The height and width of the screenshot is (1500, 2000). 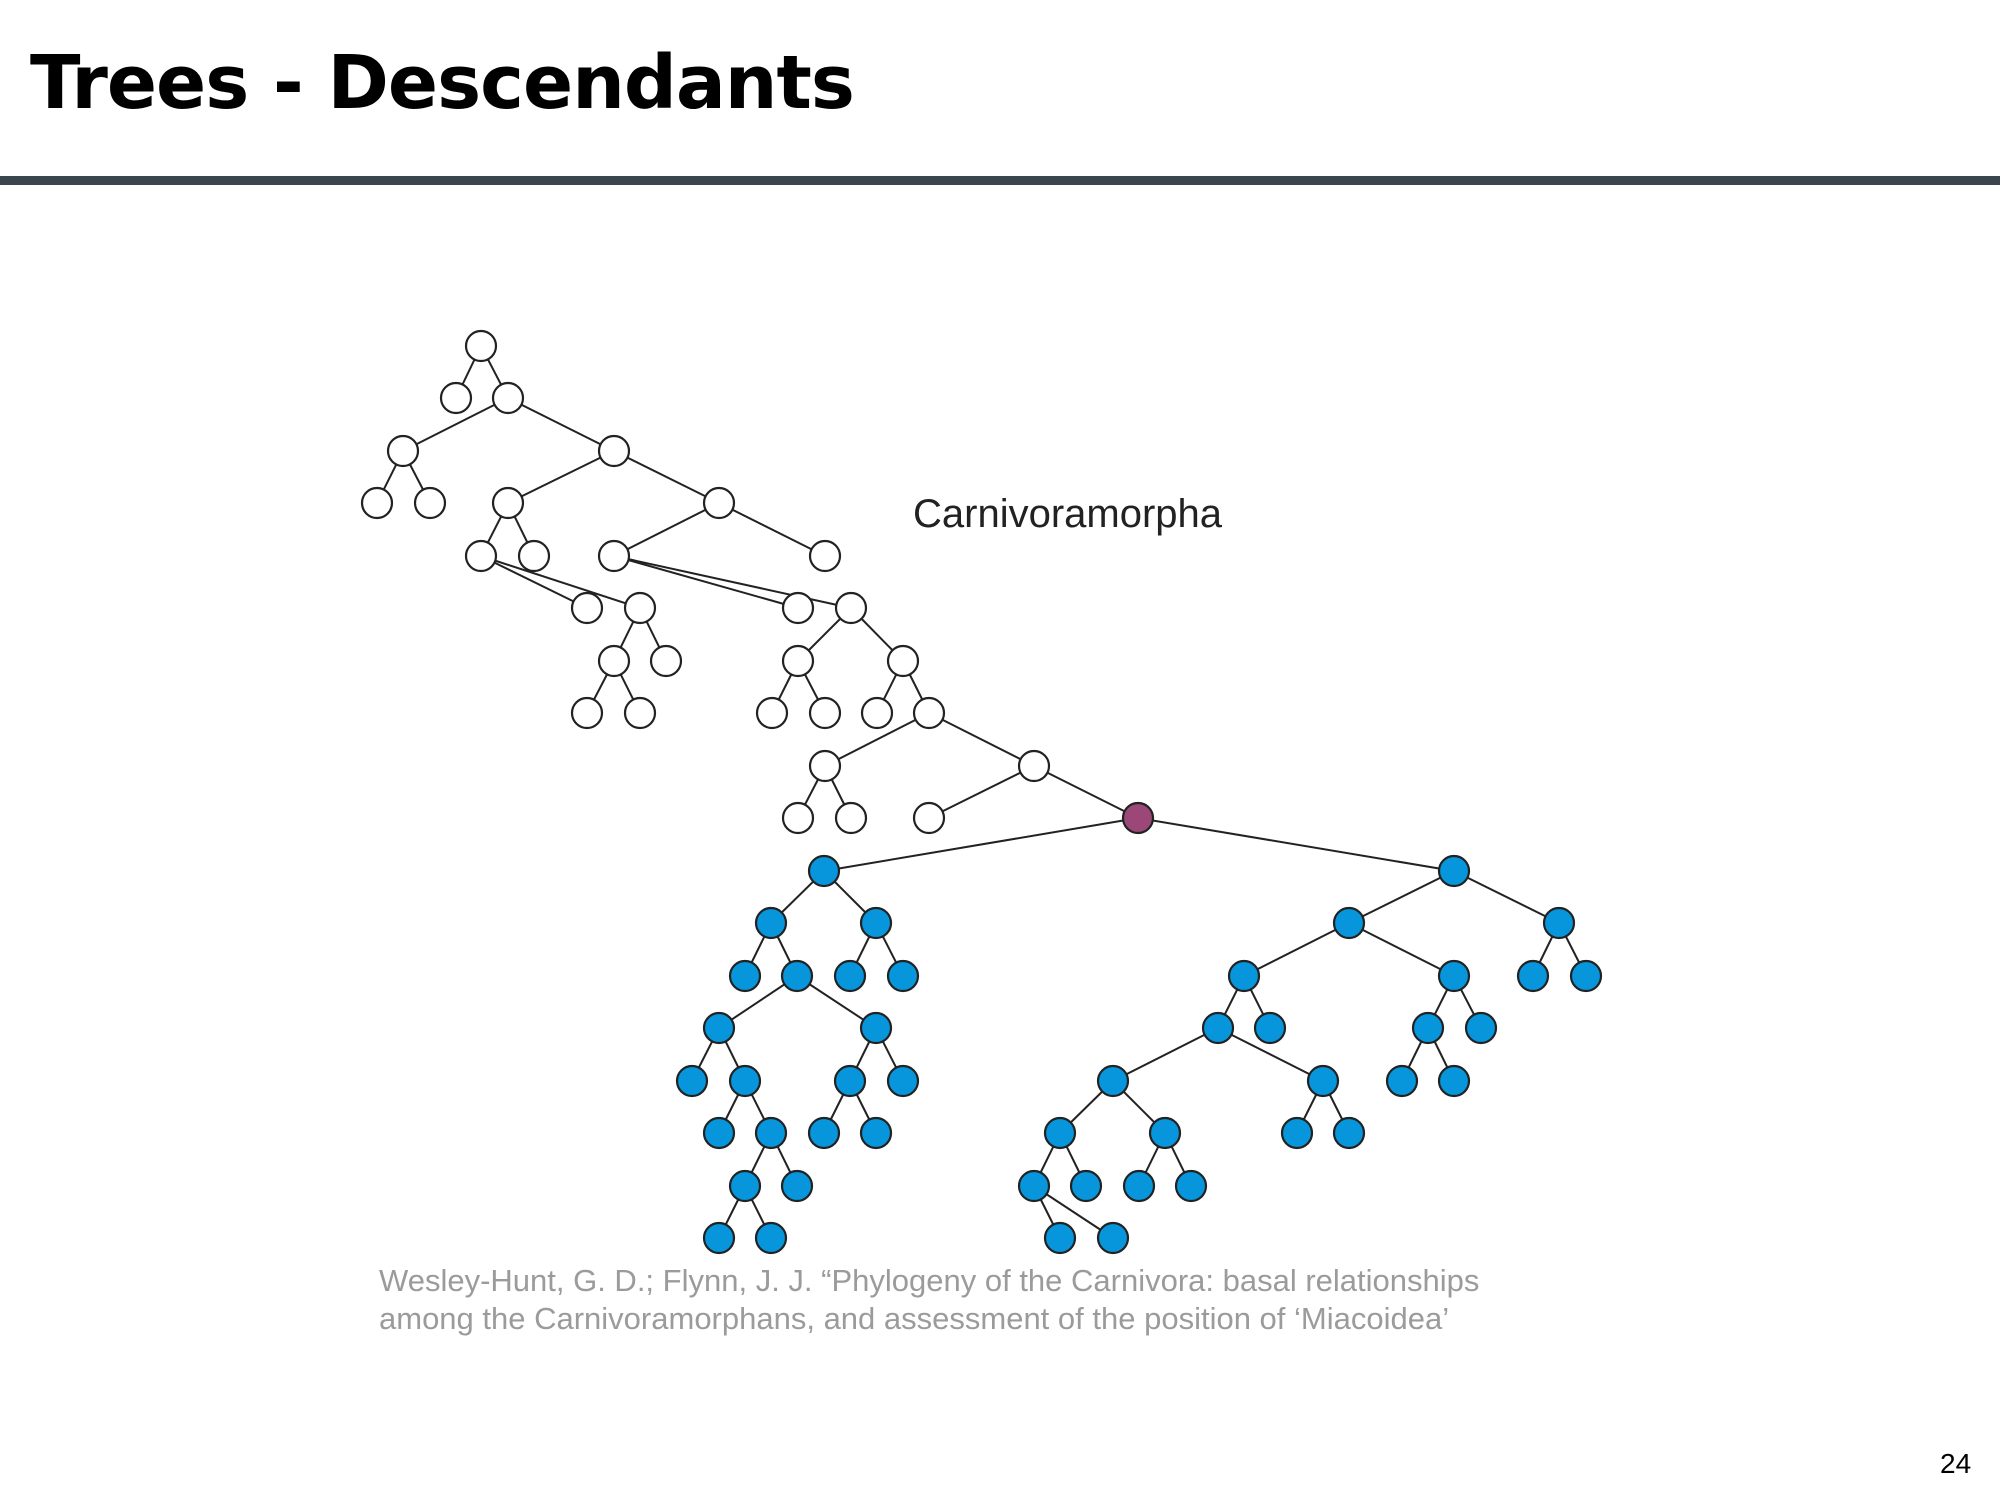 What do you see at coordinates (442, 83) in the screenshot?
I see `slide-title: Trees - Descendants` at bounding box center [442, 83].